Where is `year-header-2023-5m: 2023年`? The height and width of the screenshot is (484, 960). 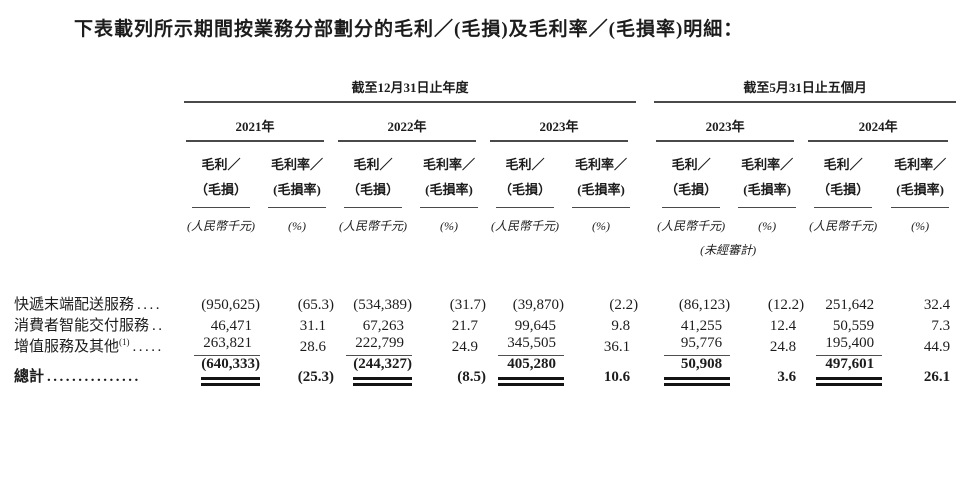 year-header-2023-5m: 2023年 is located at coordinates (728, 122).